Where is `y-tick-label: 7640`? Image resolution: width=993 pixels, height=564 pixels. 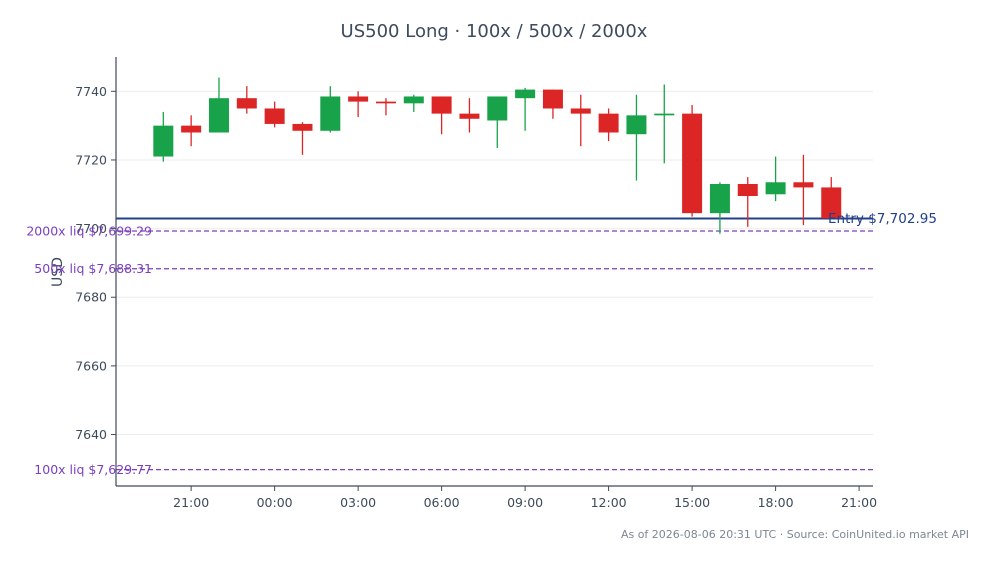
y-tick-label: 7640 is located at coordinates (91, 434).